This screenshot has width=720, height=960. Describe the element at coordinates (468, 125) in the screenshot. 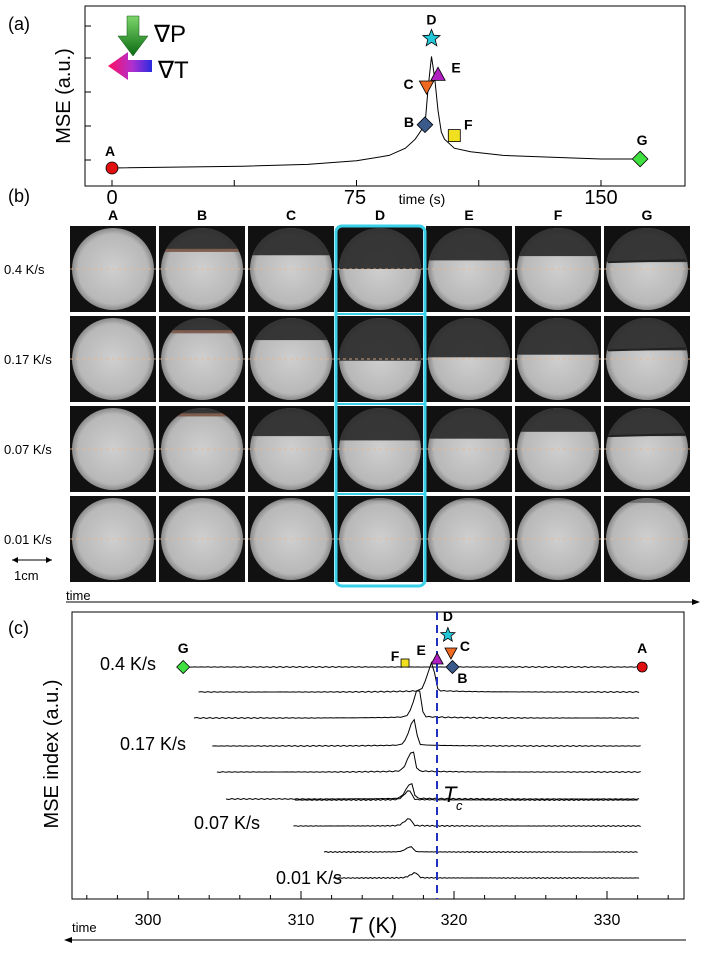

I see `panel-a-marker-label-F: F` at that location.